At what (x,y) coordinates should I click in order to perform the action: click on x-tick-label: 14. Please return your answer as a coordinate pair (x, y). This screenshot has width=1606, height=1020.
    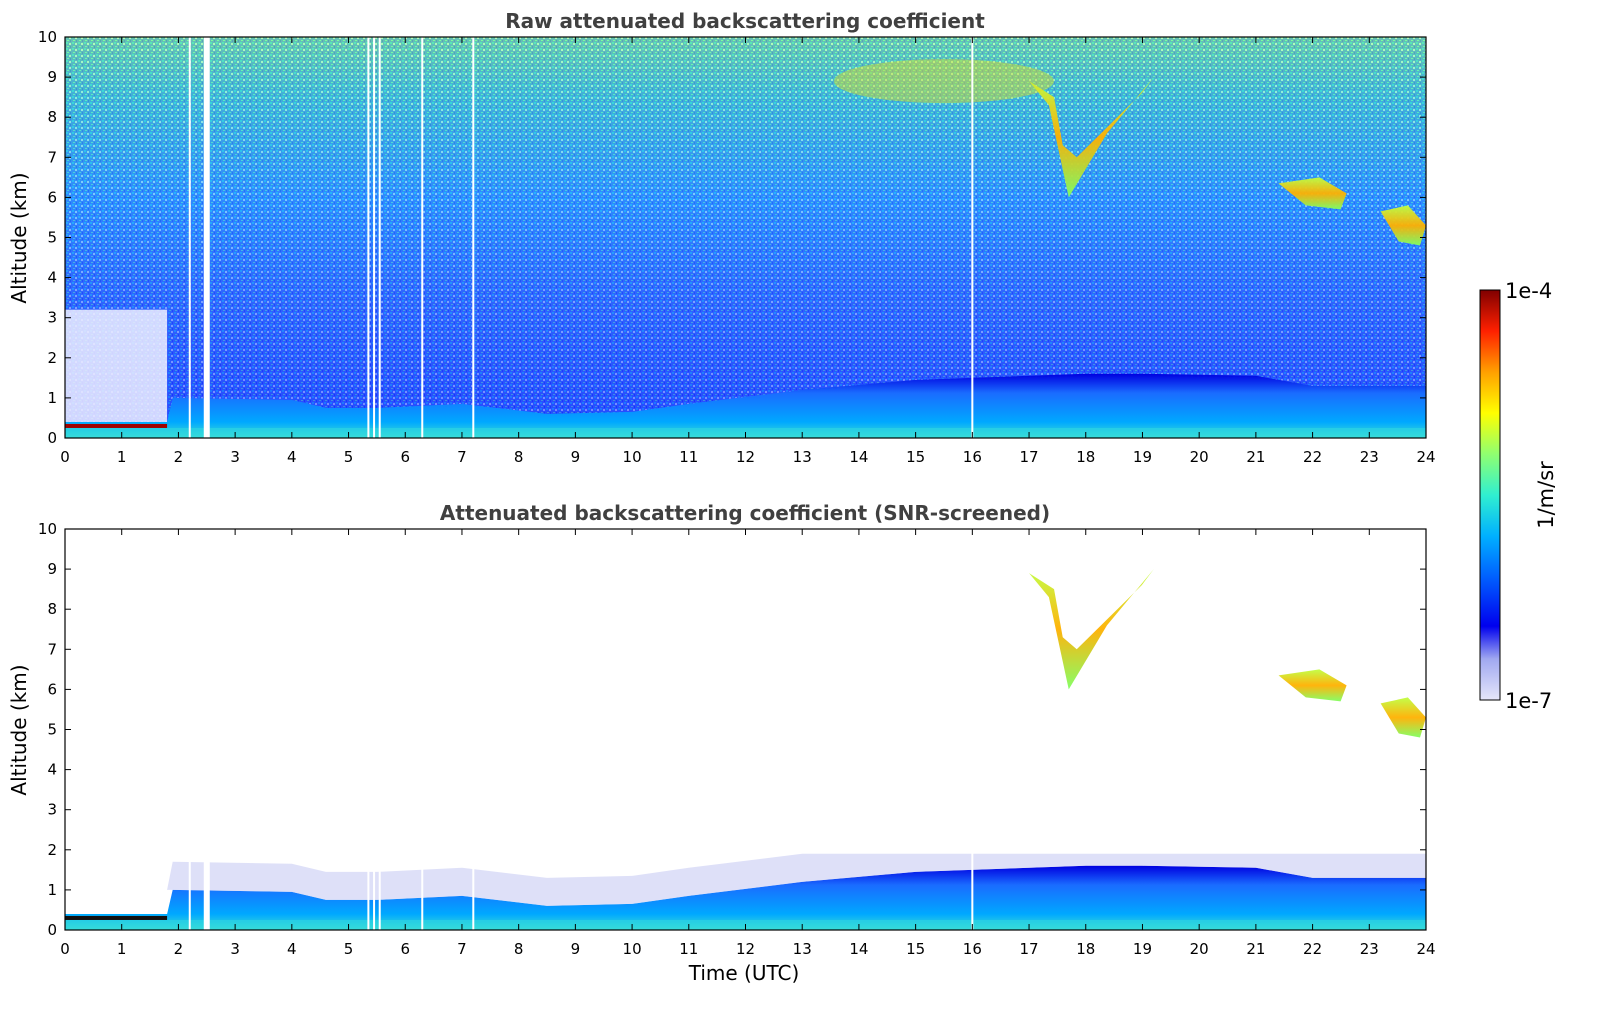
    Looking at the image, I should click on (858, 949).